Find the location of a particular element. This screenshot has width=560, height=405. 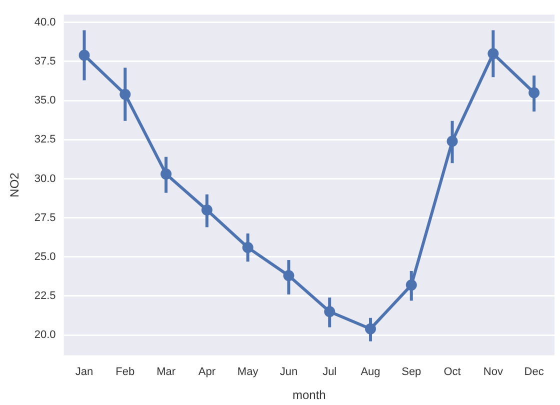

y-tick-label: 20.0 is located at coordinates (45, 335).